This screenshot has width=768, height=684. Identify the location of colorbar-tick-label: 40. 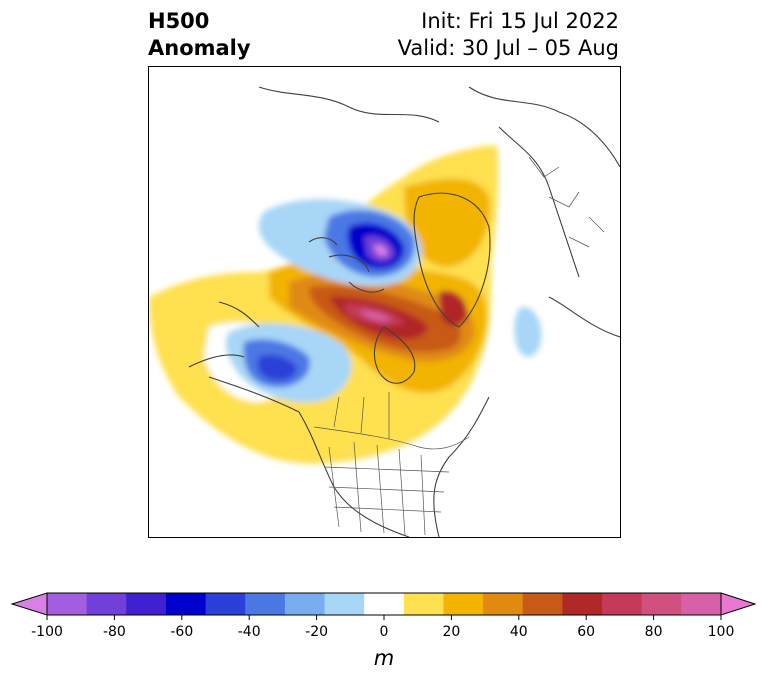
(518, 632).